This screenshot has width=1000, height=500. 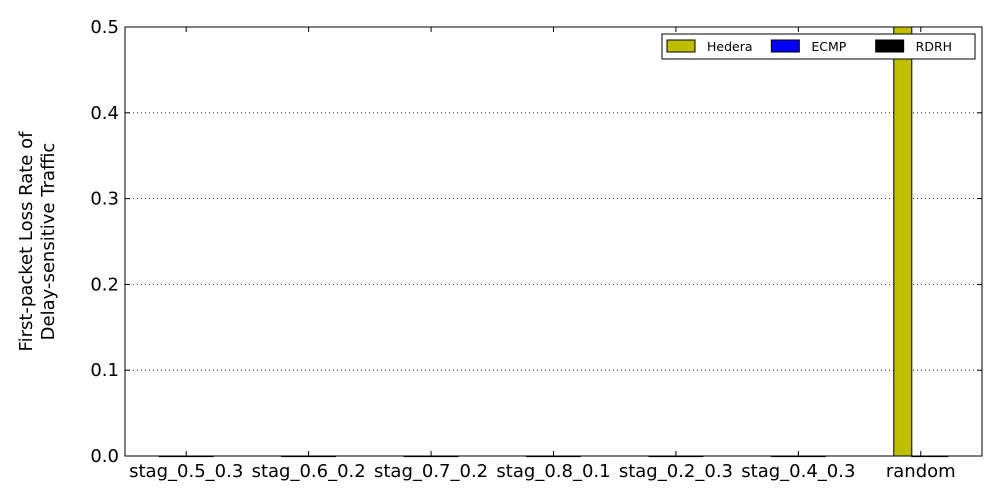 What do you see at coordinates (186, 471) in the screenshot?
I see `x-tick-label: stag_0.5_0.3` at bounding box center [186, 471].